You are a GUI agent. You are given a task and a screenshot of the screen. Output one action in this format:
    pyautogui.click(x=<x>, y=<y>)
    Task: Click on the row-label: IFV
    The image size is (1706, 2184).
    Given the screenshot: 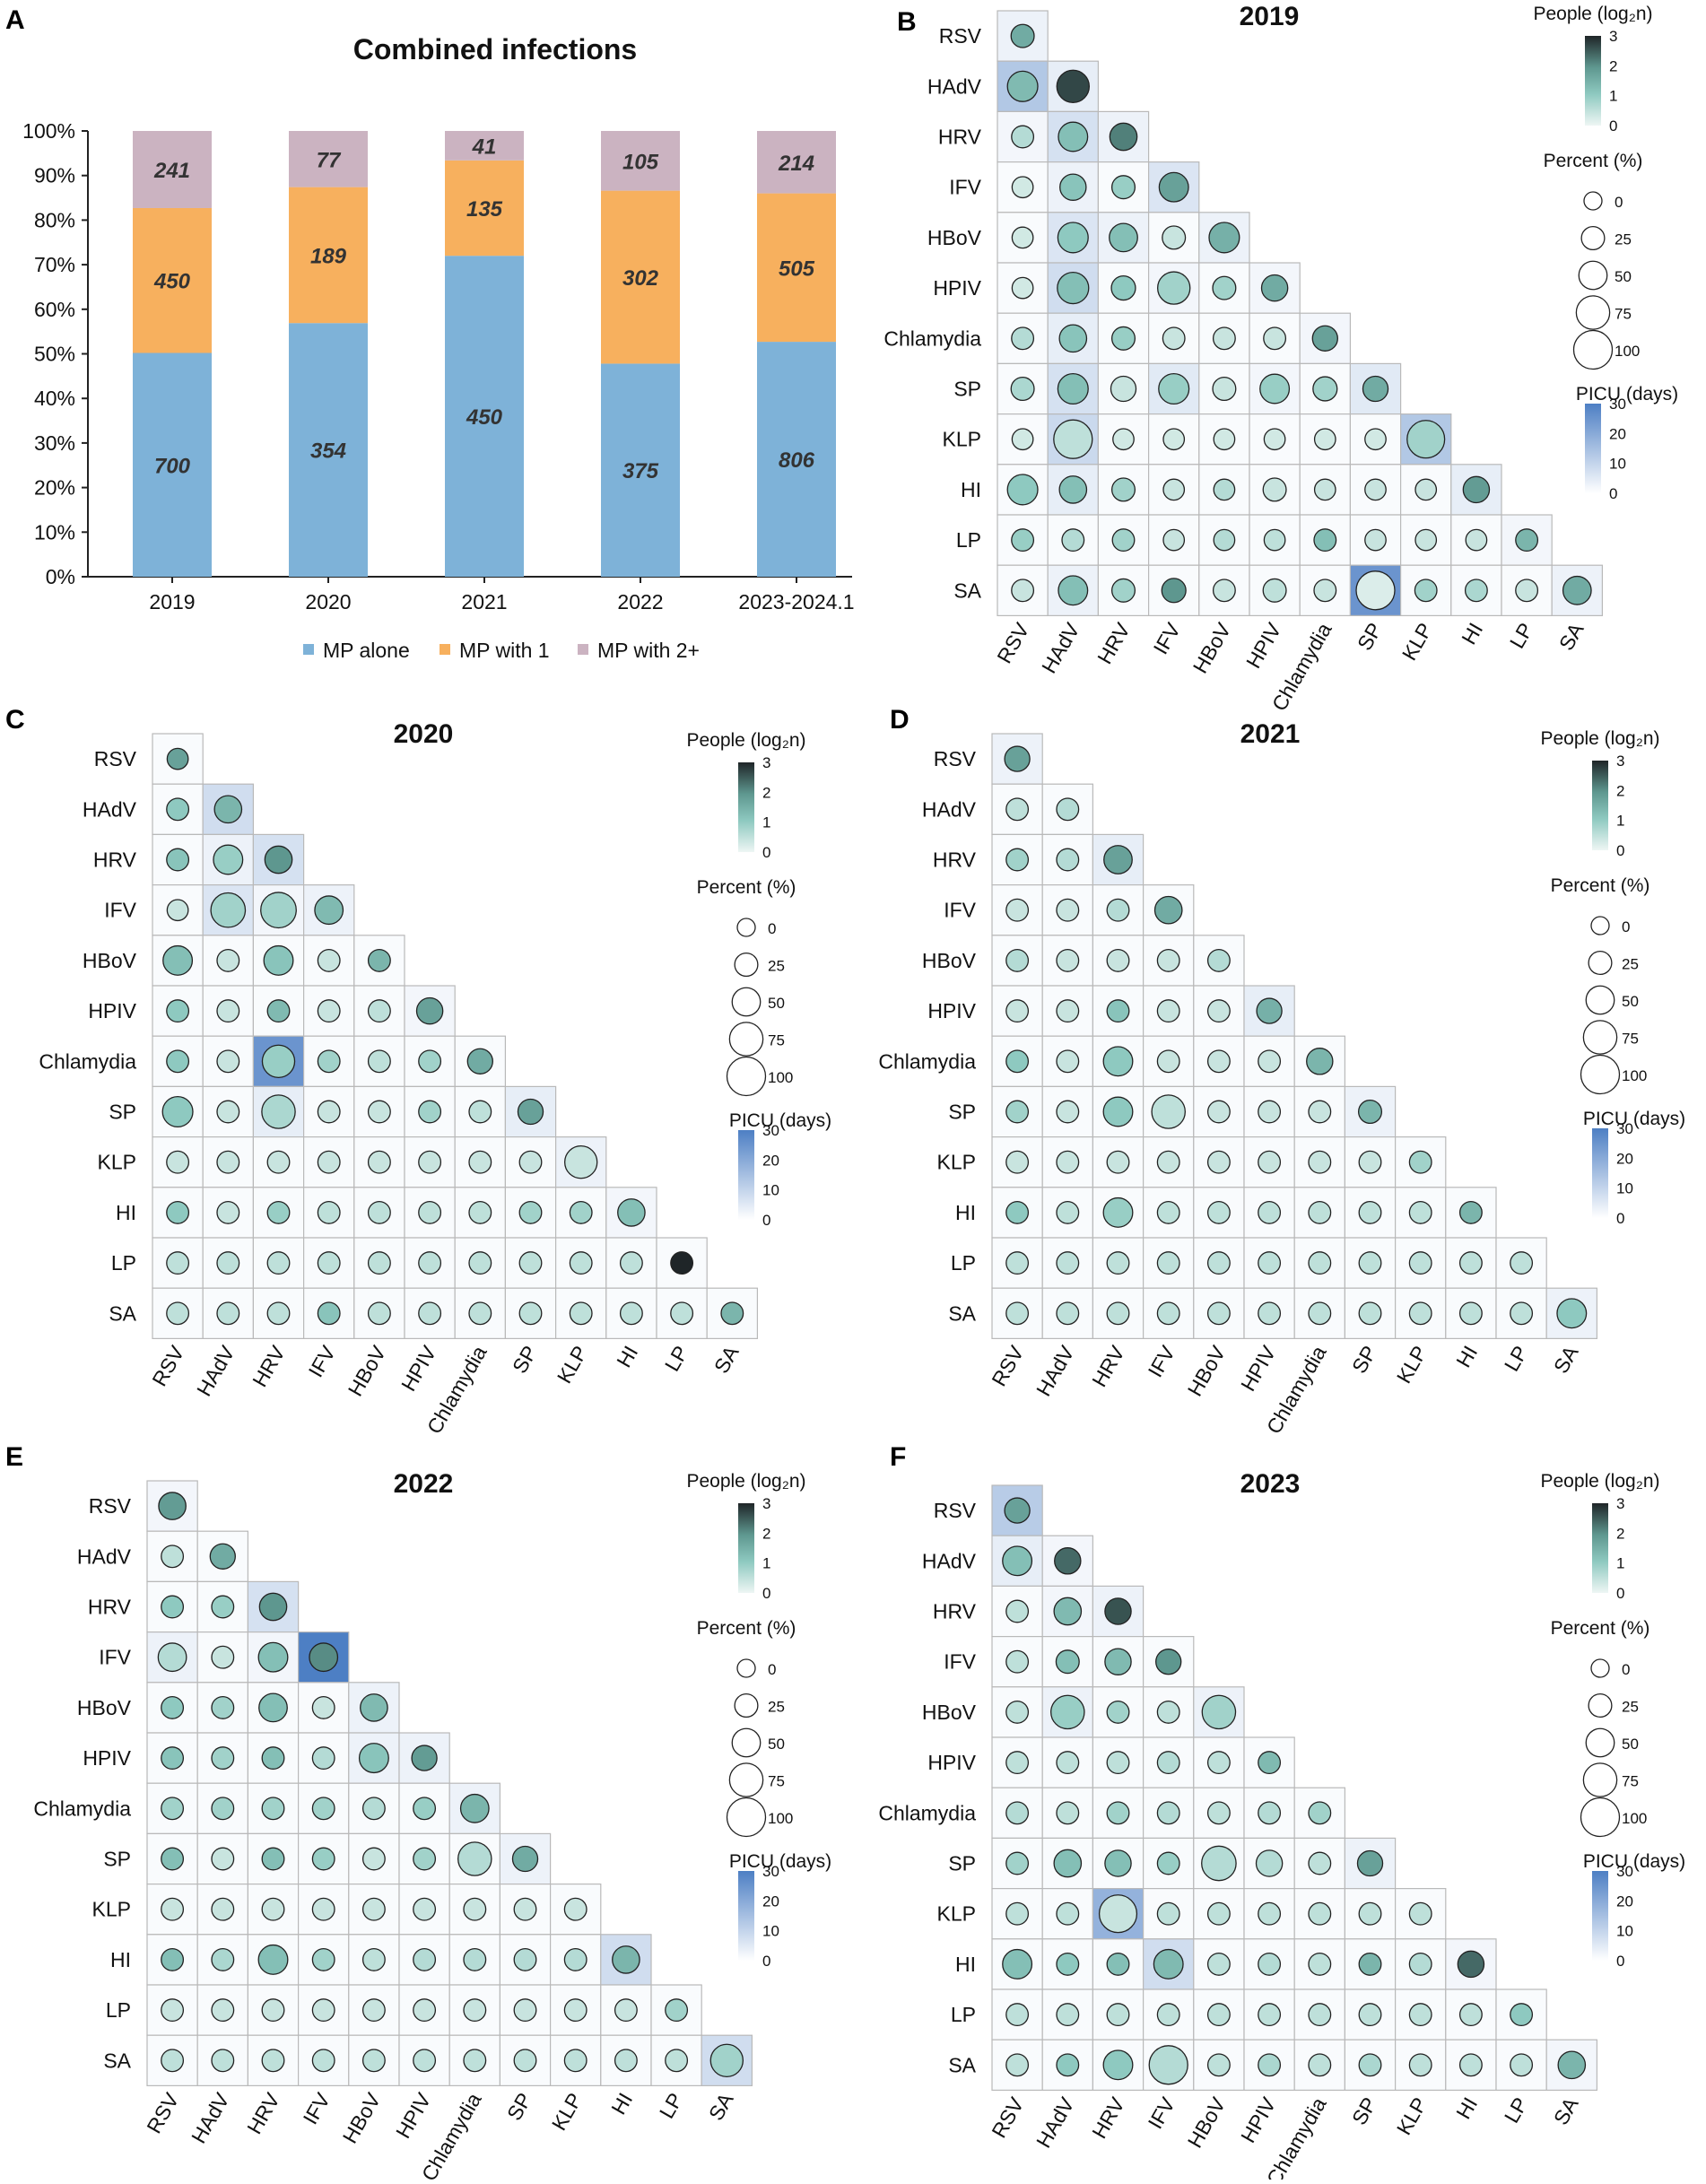 What is the action you would take?
    pyautogui.click(x=120, y=910)
    